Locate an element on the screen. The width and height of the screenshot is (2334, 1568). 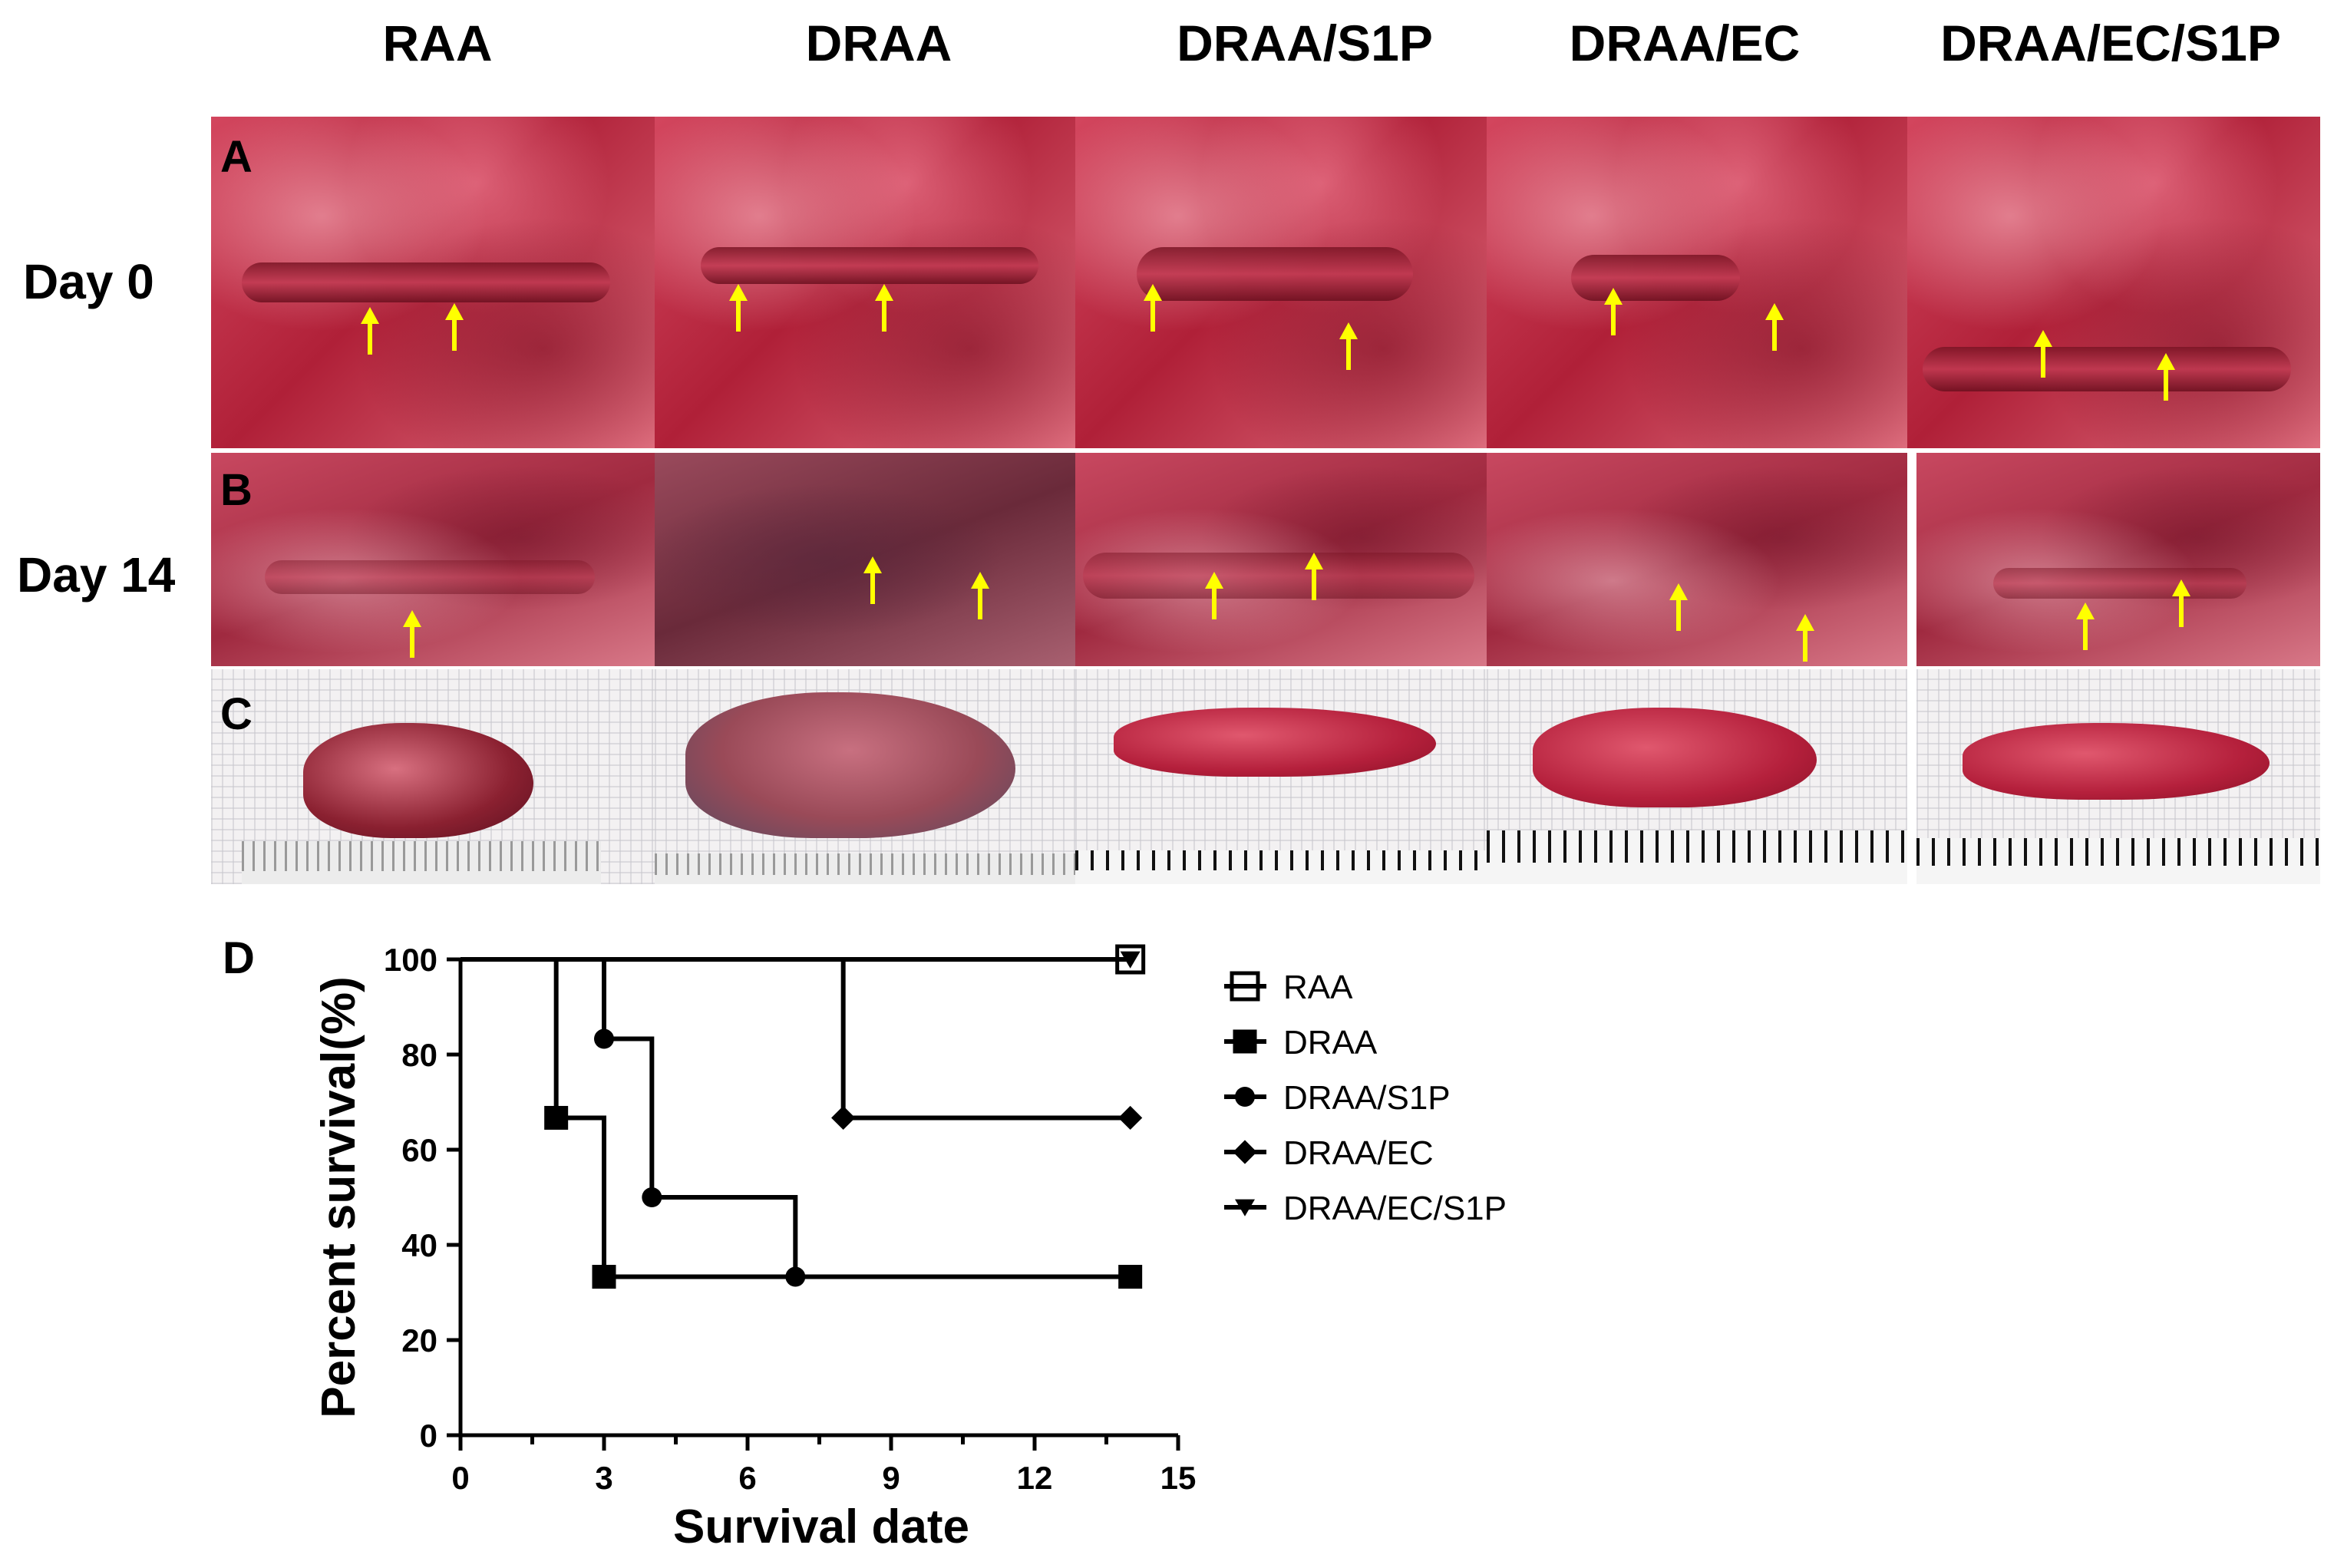
panel-label-a: A is located at coordinates (236, 157).